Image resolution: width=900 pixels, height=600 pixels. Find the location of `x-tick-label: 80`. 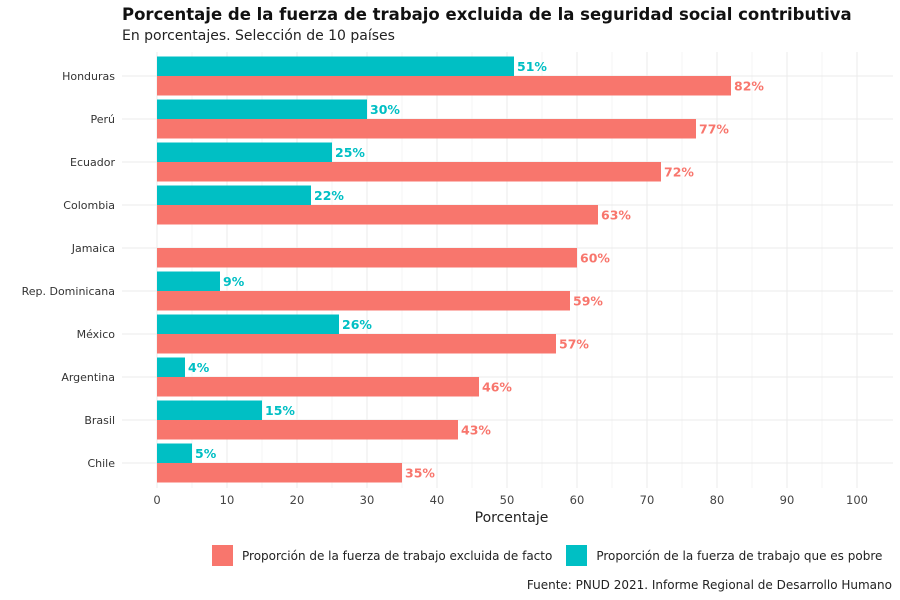

x-tick-label: 80 is located at coordinates (717, 500).